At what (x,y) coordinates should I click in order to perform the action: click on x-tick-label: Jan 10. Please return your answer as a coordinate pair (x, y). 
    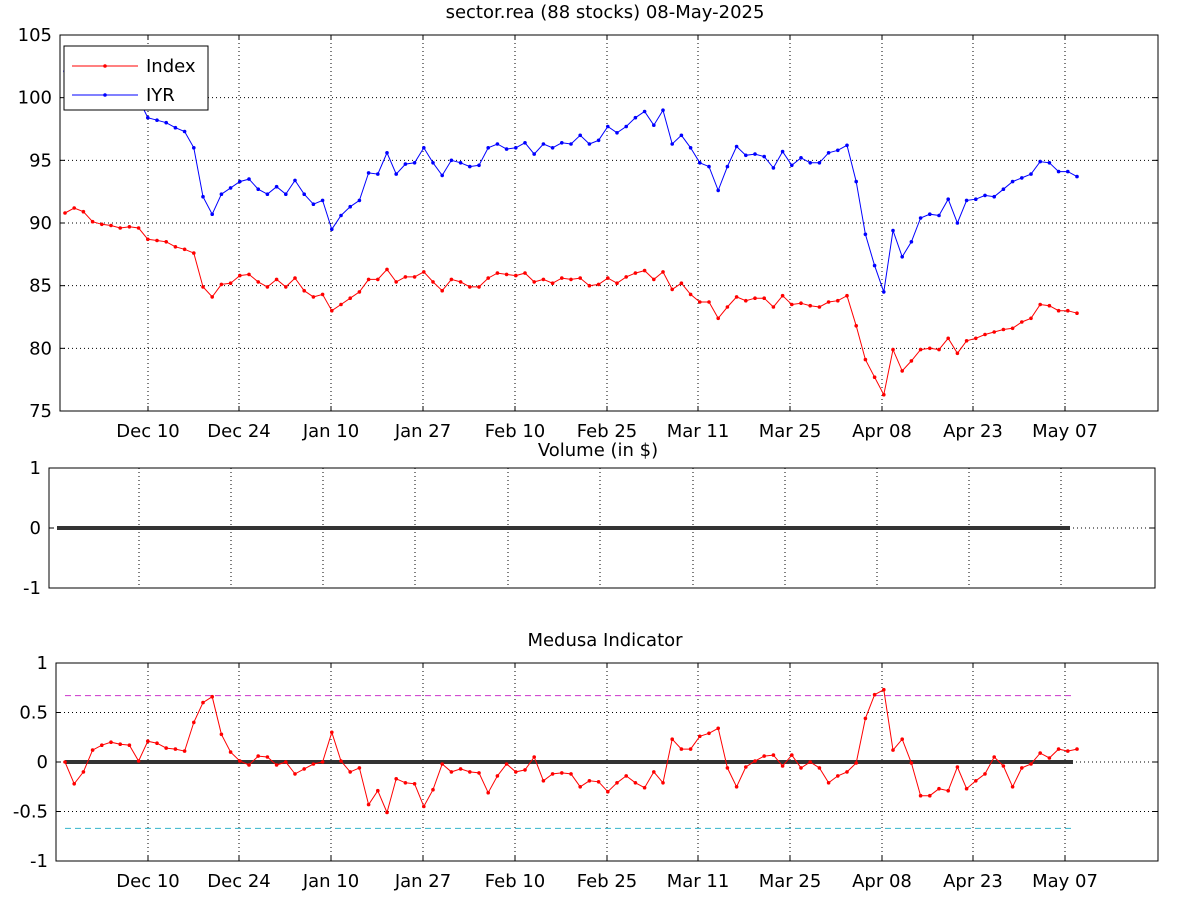
    Looking at the image, I should click on (330, 431).